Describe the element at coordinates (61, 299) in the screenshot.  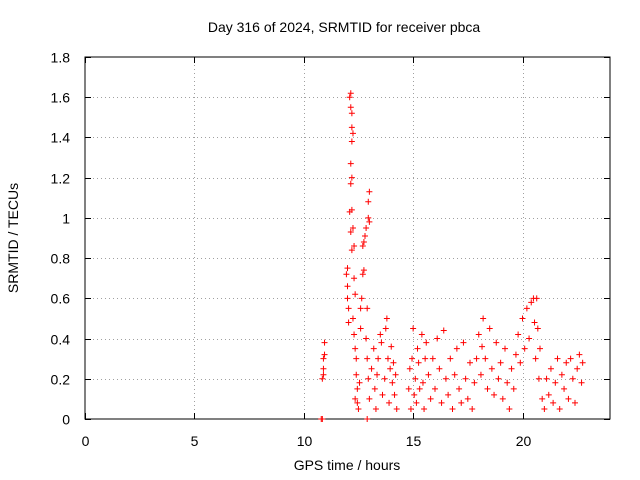
I see `y-tick-label: 0.6` at that location.